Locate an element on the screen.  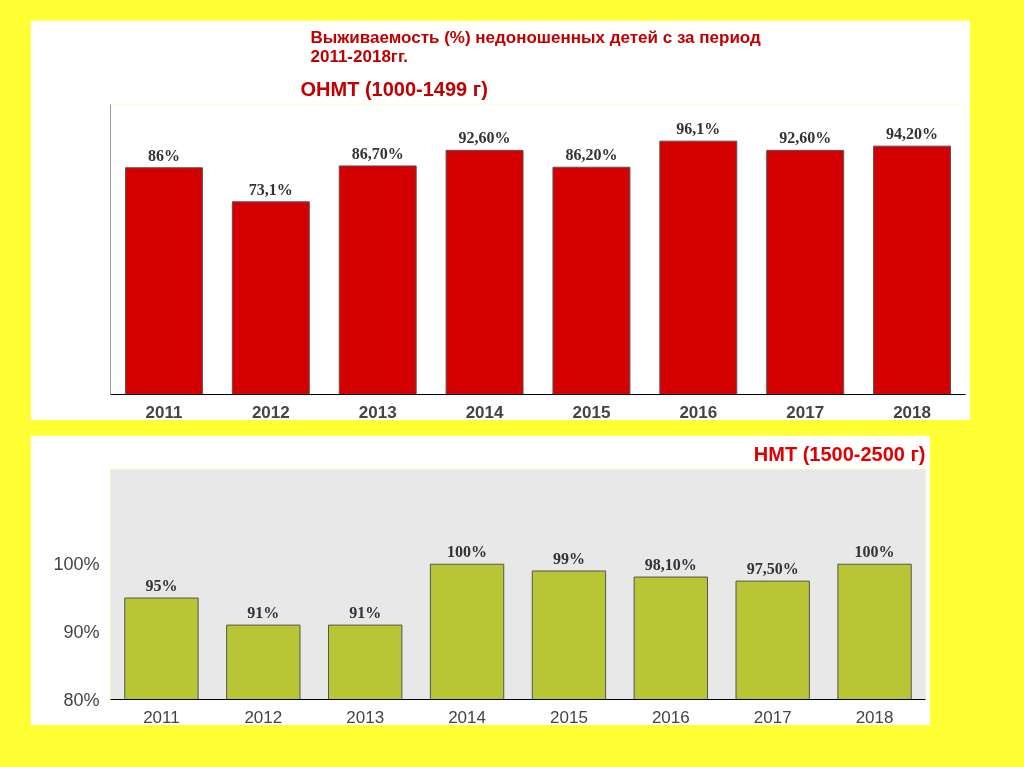
data-label: 95% is located at coordinates (161, 586).